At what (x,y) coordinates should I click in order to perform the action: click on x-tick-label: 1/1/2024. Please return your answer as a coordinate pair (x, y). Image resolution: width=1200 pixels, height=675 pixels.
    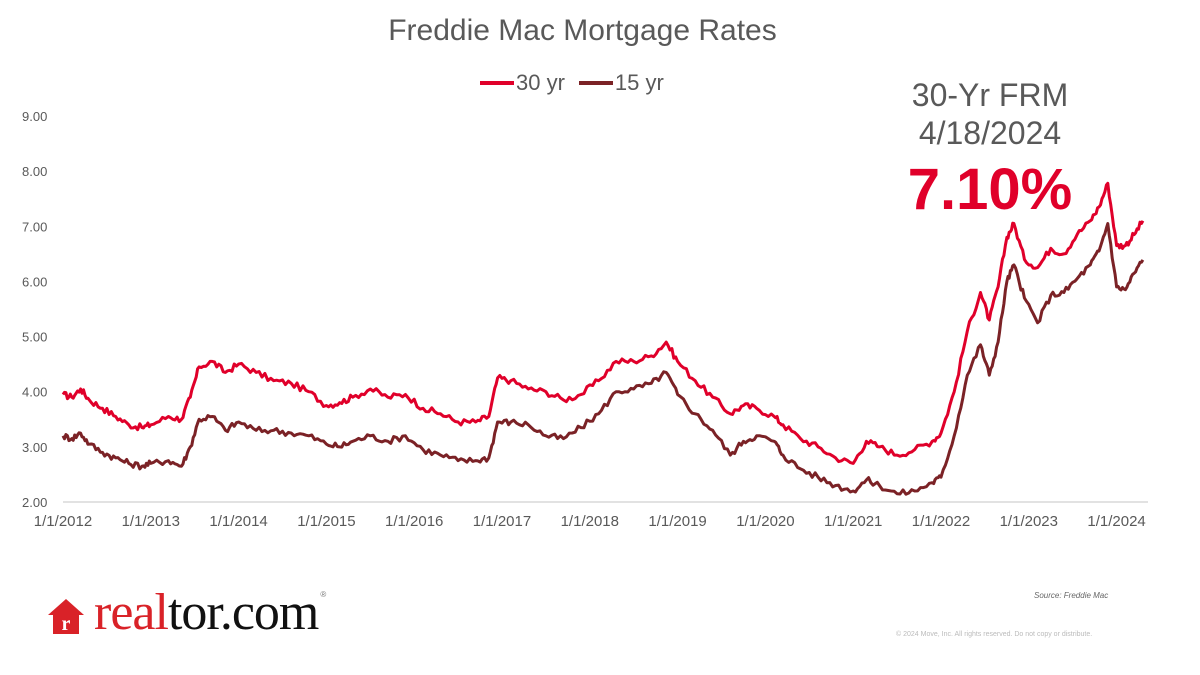
    Looking at the image, I should click on (1116, 521).